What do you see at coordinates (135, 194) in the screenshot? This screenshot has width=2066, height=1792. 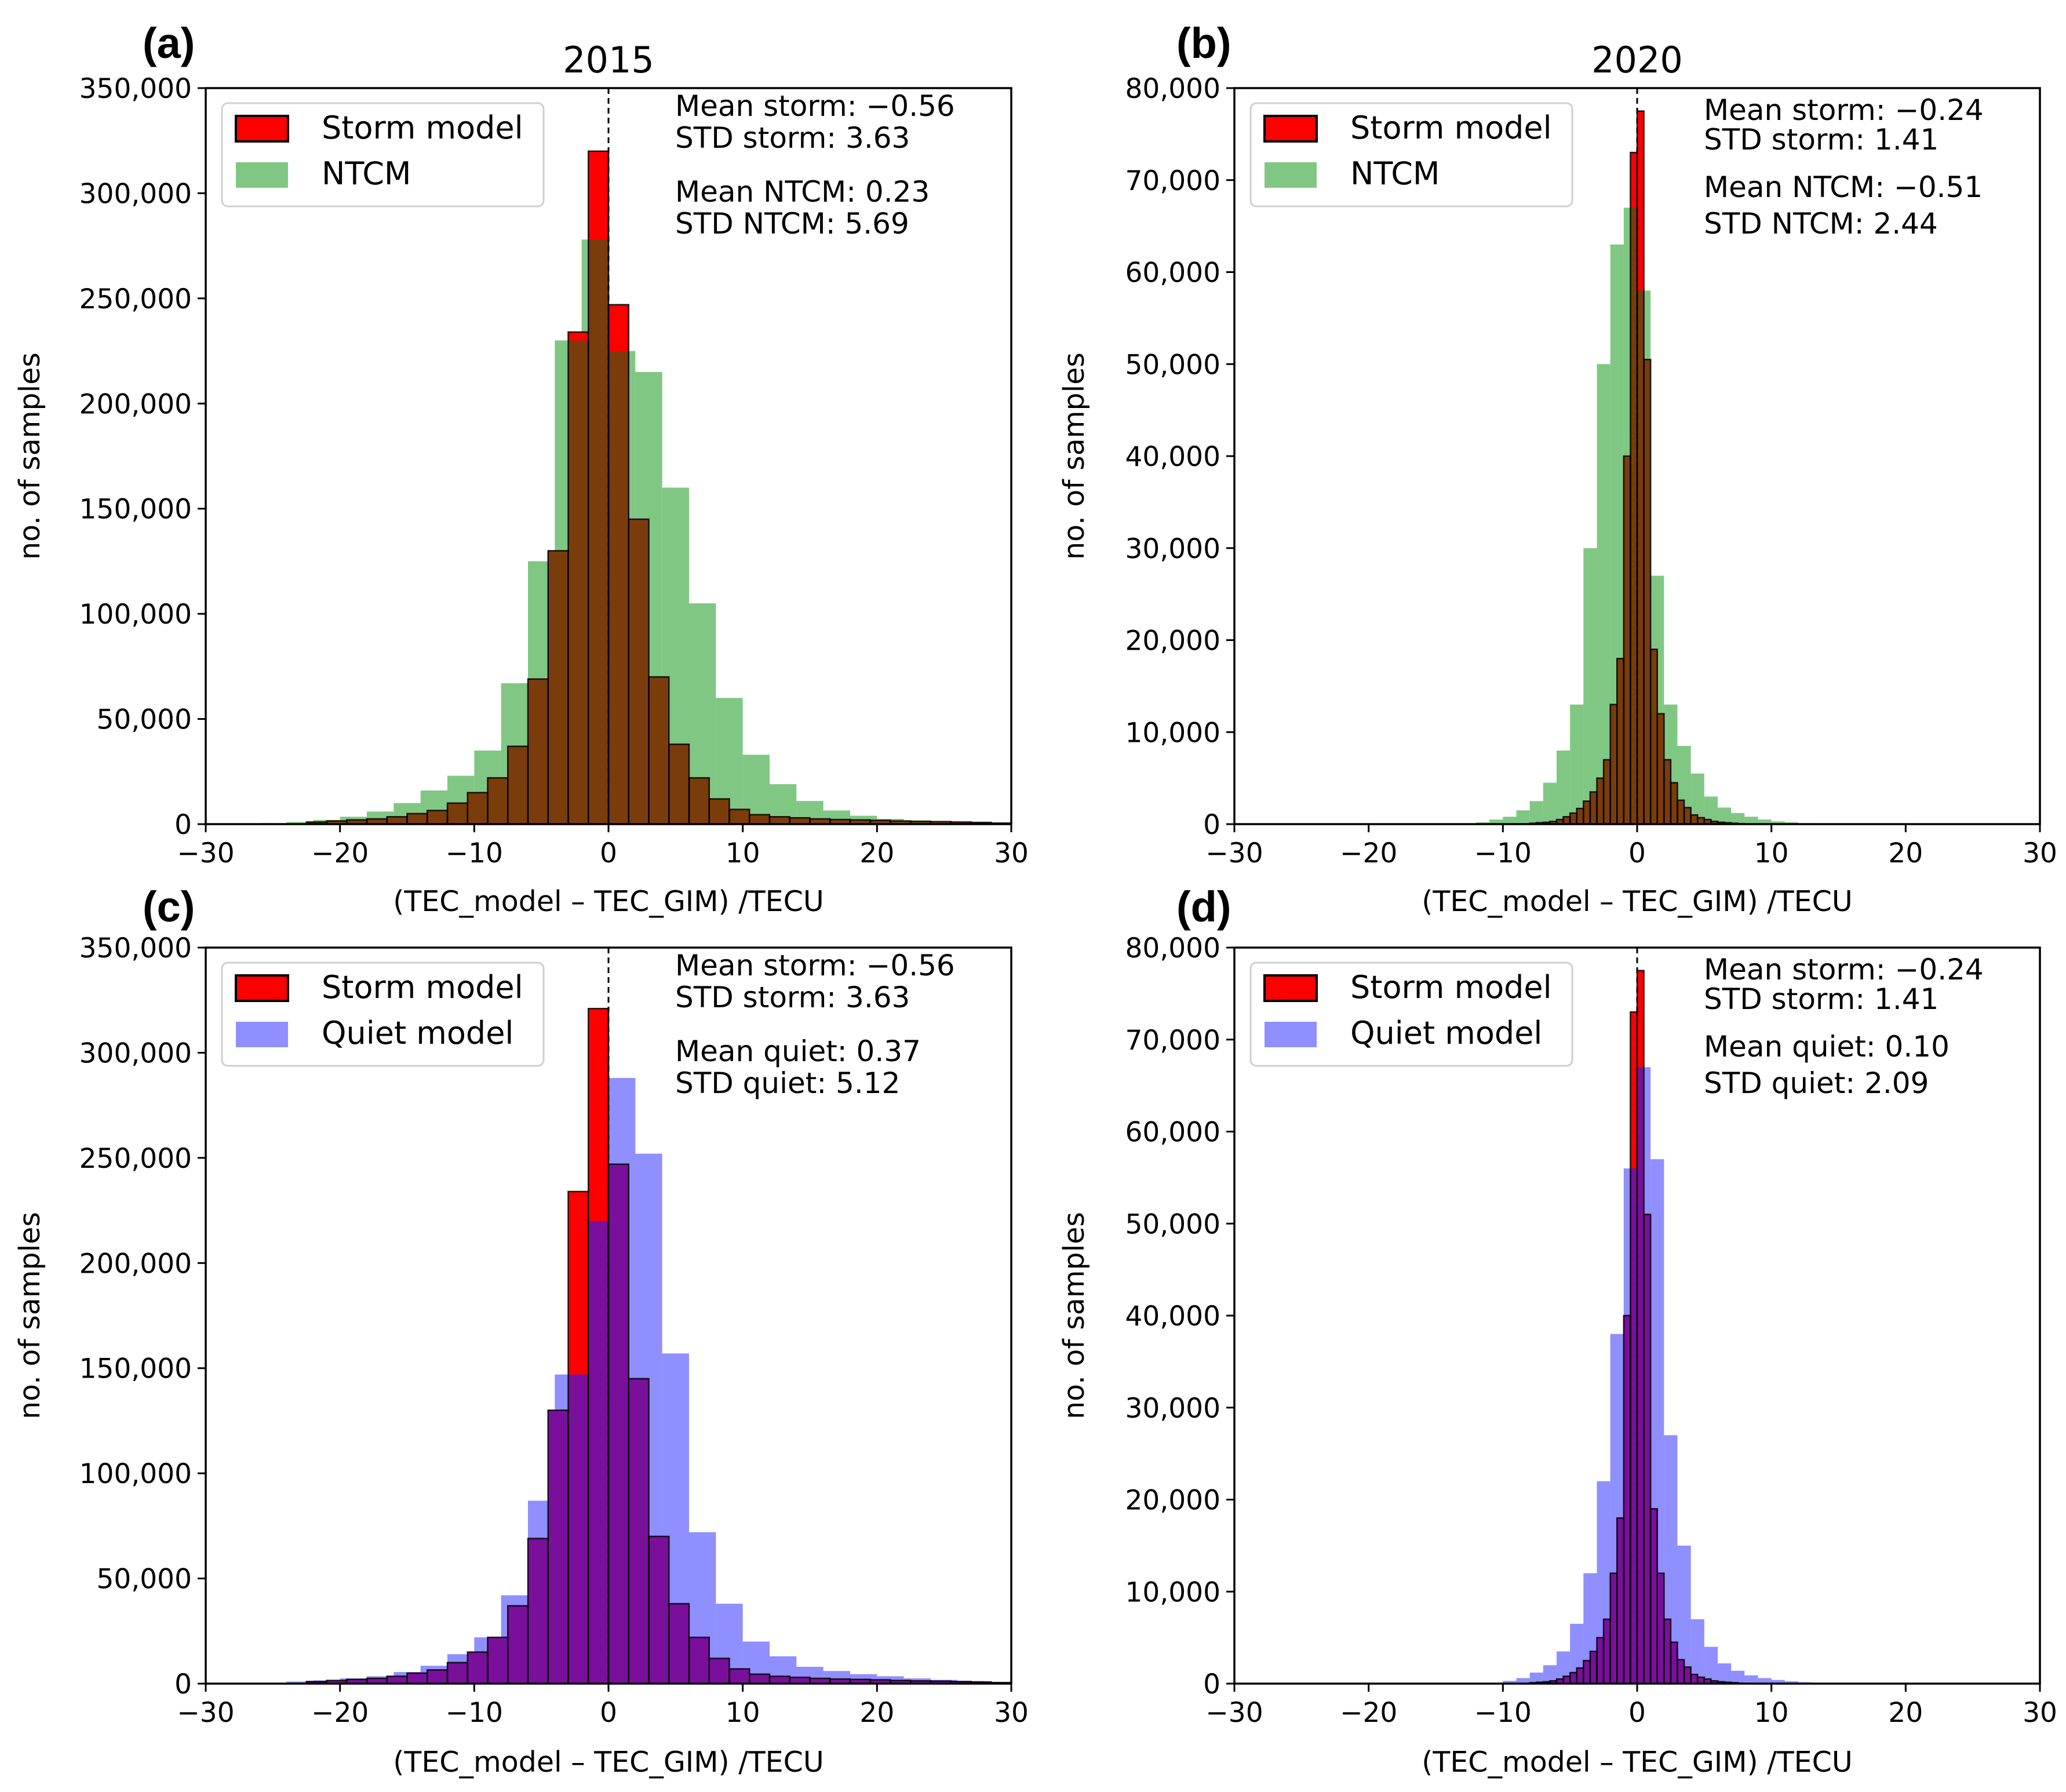 I see `y-tick-label: 300,000` at bounding box center [135, 194].